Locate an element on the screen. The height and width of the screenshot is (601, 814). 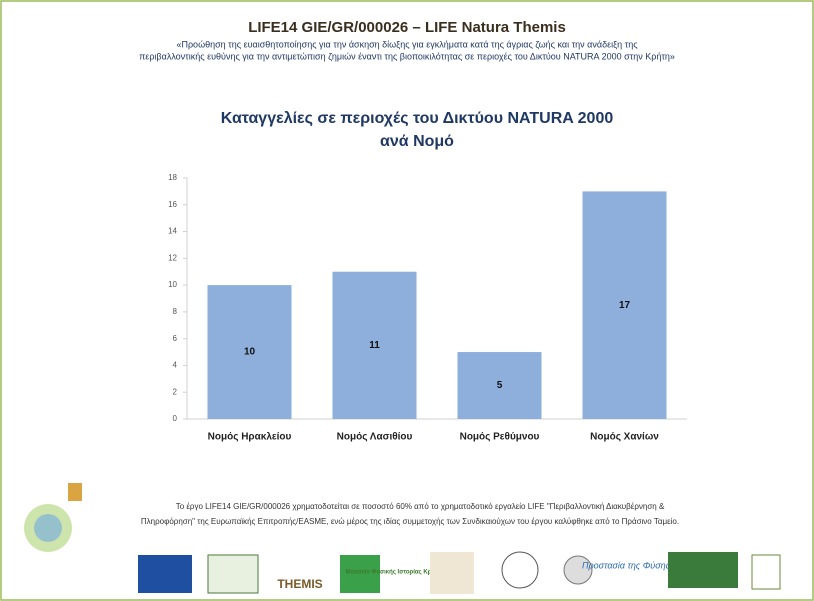
logo-natura is located at coordinates (233, 574).